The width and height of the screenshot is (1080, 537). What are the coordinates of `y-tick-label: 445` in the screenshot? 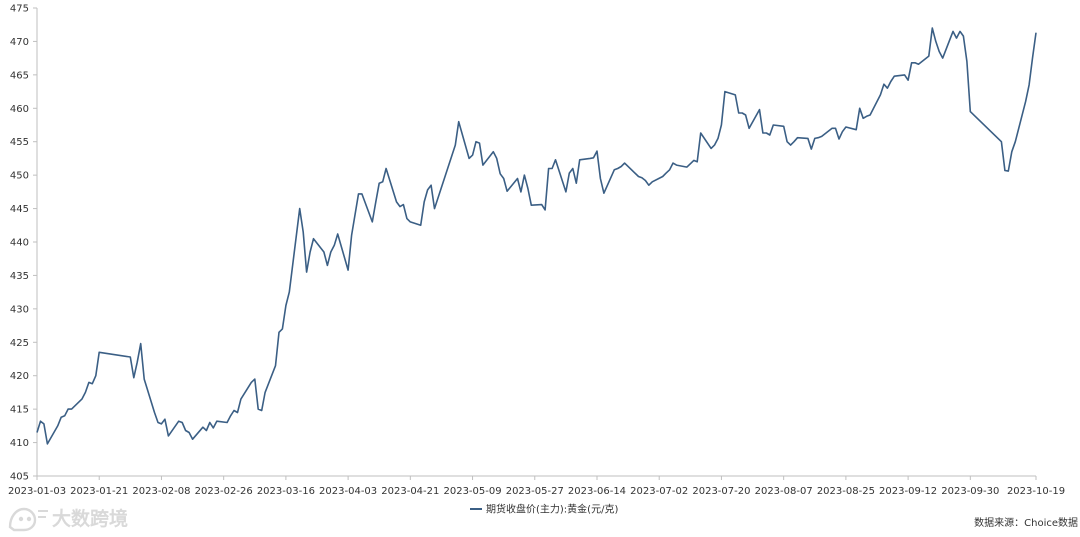 It's located at (19, 209).